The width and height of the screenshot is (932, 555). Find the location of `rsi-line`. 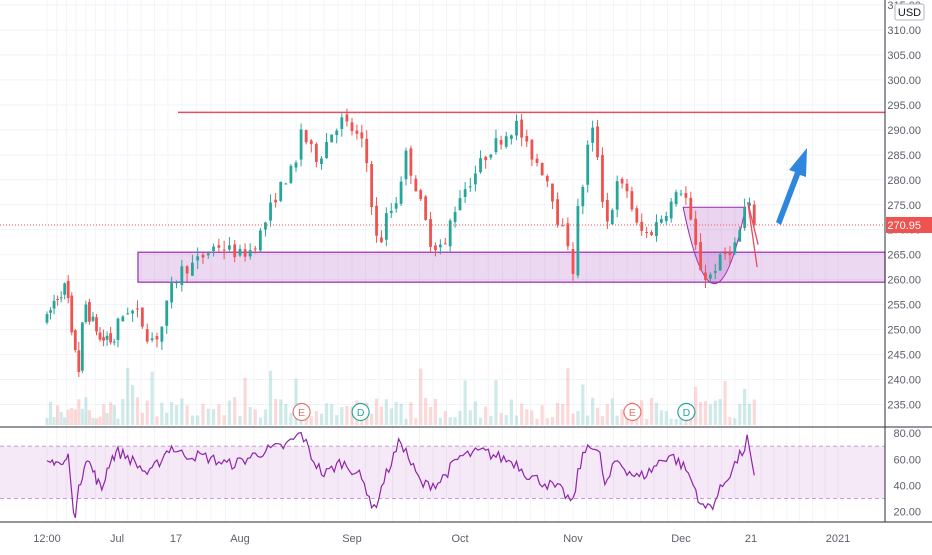

rsi-line is located at coordinates (400, 474).